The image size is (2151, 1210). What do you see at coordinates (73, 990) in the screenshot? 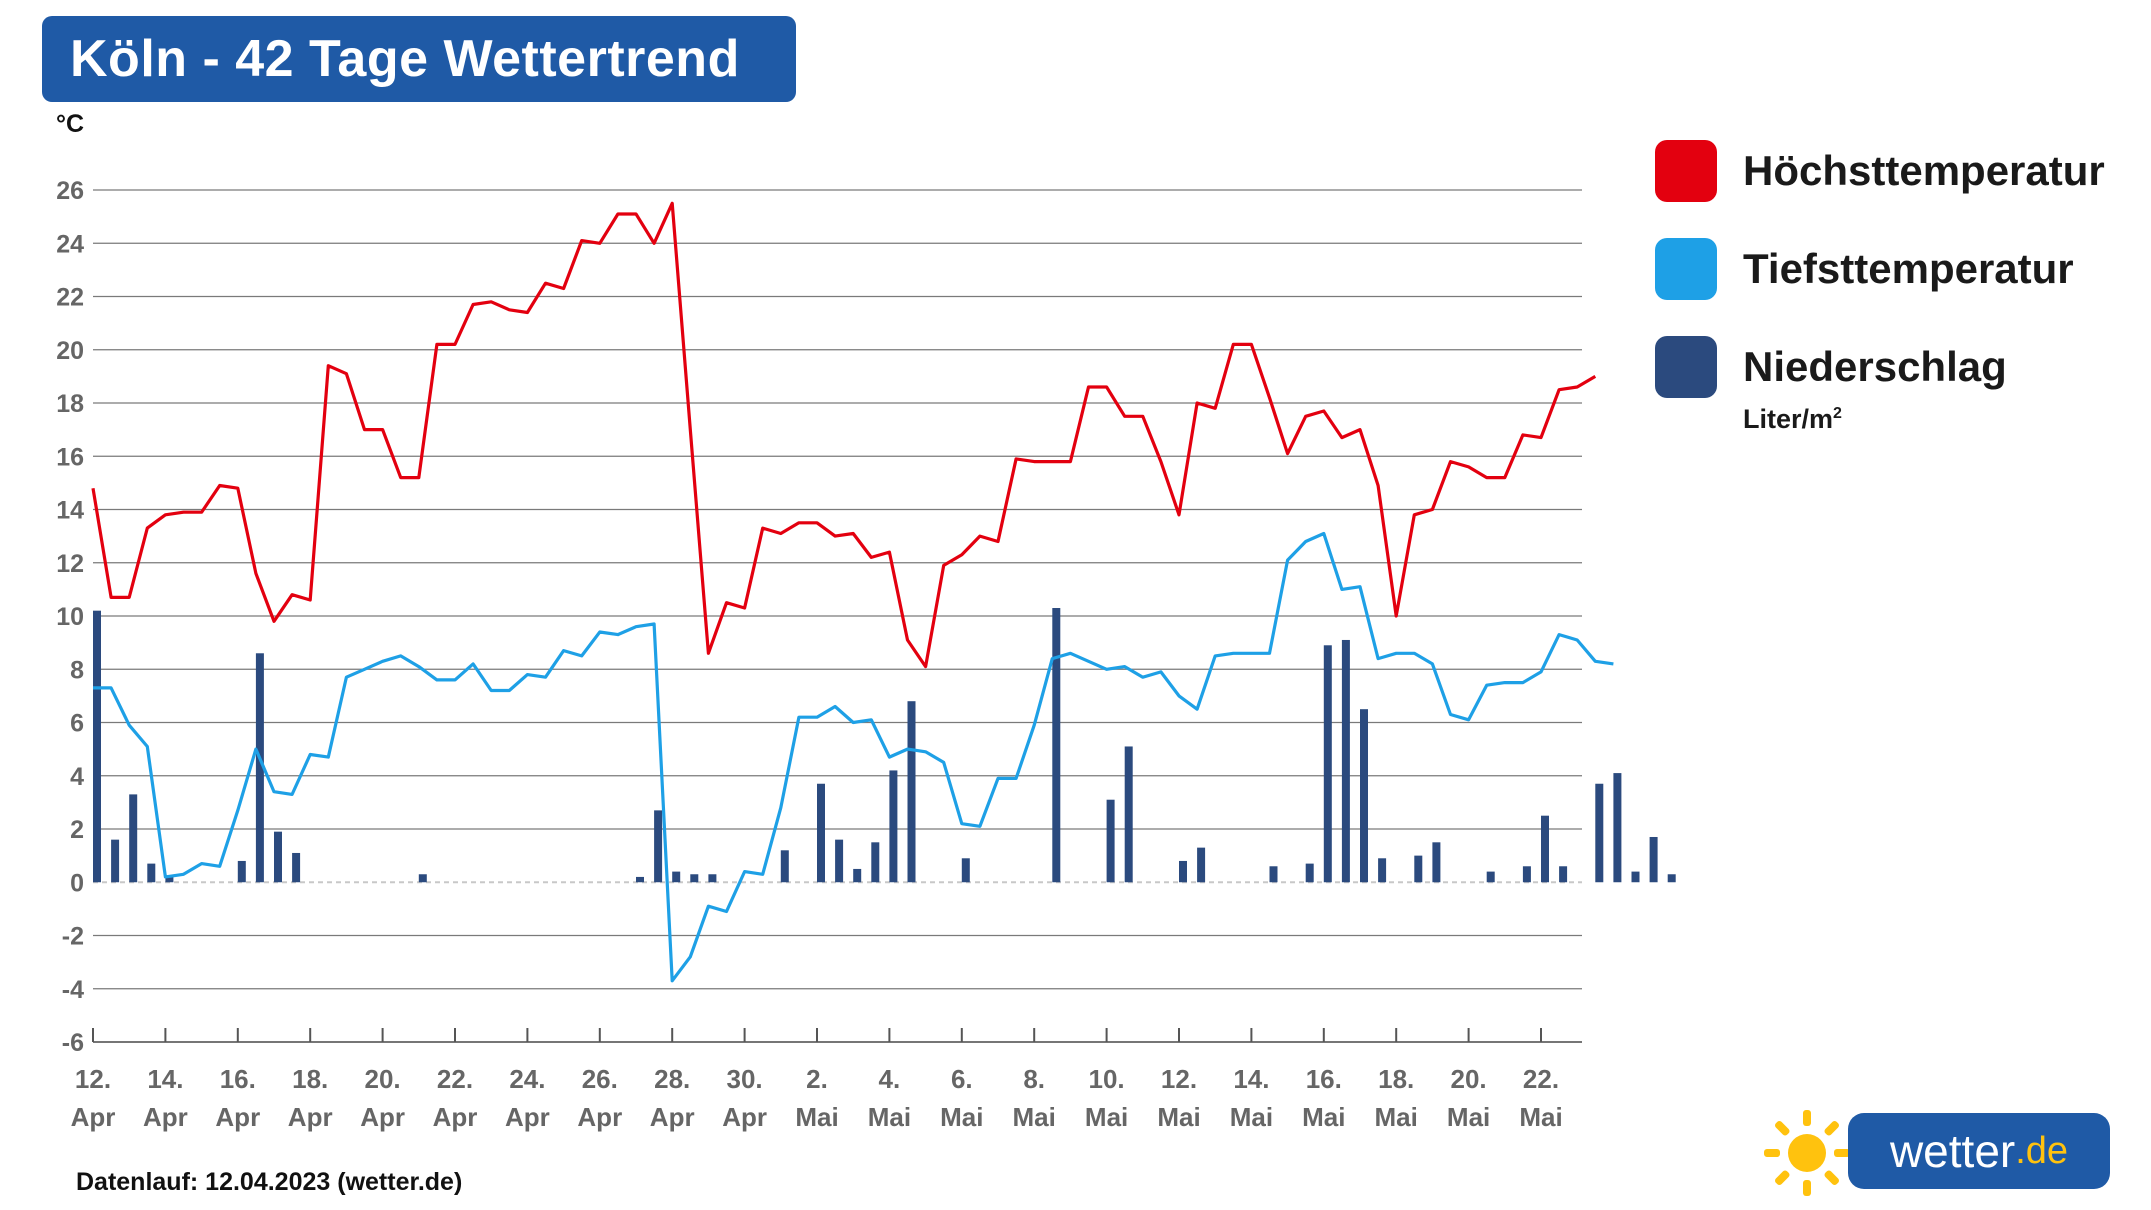
I see `y-tick-label: -4` at bounding box center [73, 990].